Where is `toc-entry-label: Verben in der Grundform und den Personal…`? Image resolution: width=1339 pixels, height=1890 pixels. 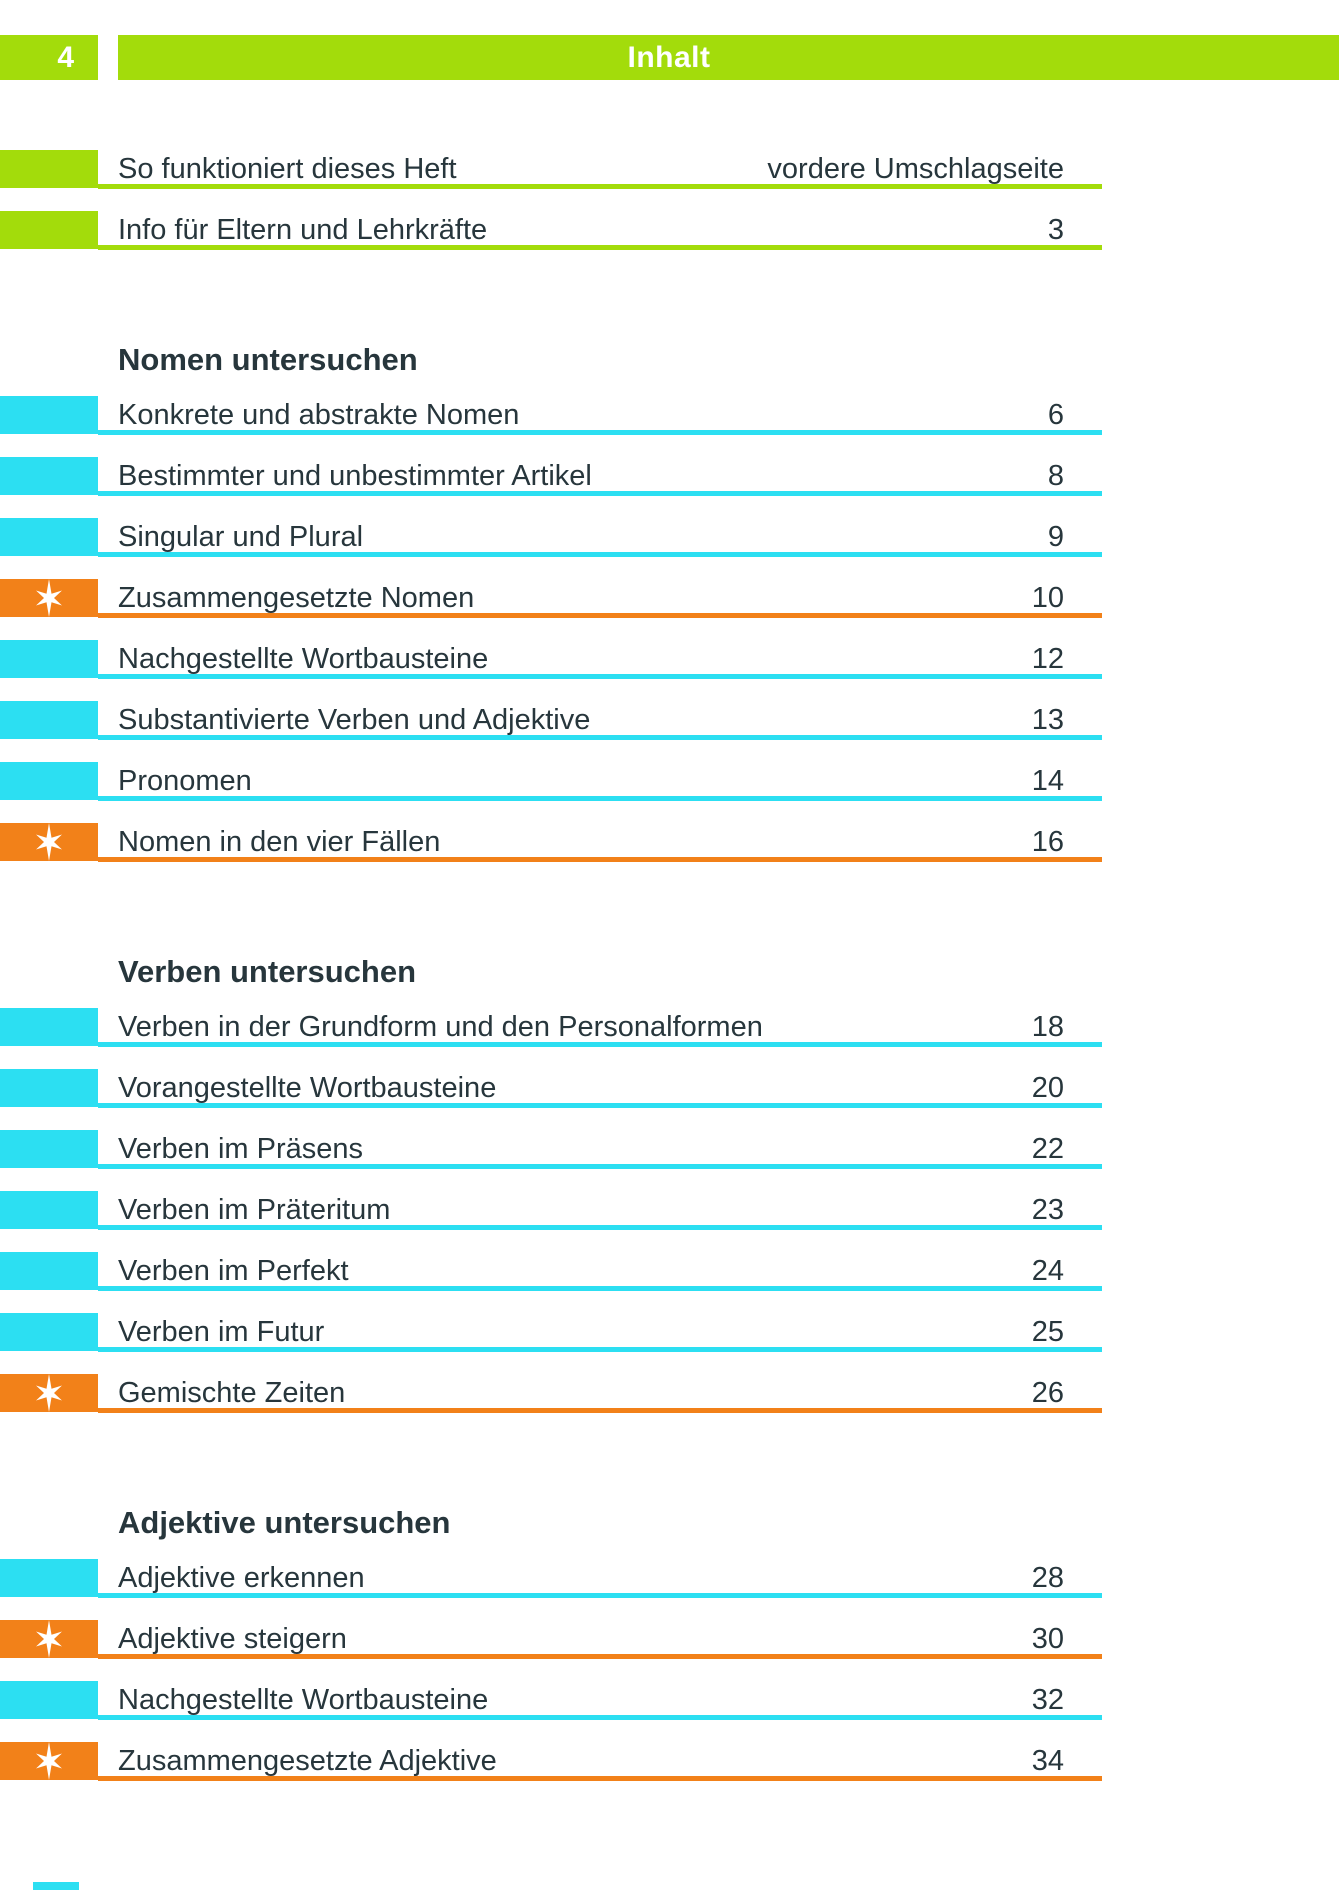
toc-entry-label: Verben in der Grundform und den Personal… is located at coordinates (440, 1027).